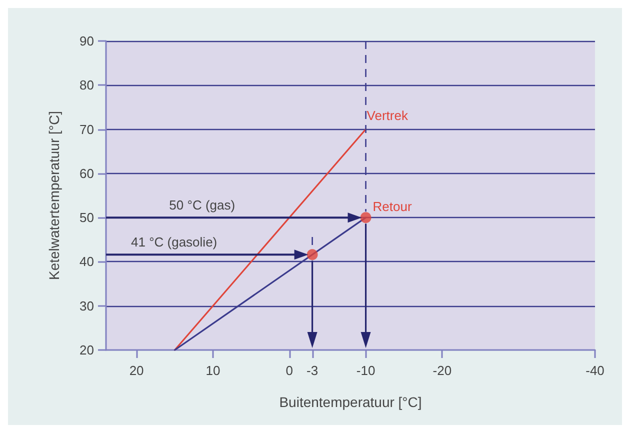  Describe the element at coordinates (54, 195) in the screenshot. I see `y-axis-title: Ketelwatertemperatuur [°C]` at that location.